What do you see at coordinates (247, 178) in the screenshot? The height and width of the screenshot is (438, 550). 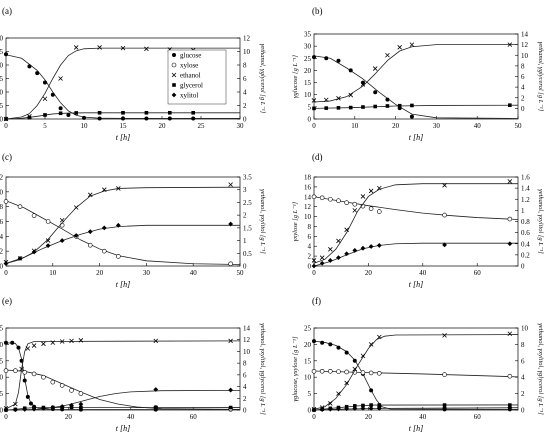 I see `y-right-tick-label: 3.5` at bounding box center [247, 178].